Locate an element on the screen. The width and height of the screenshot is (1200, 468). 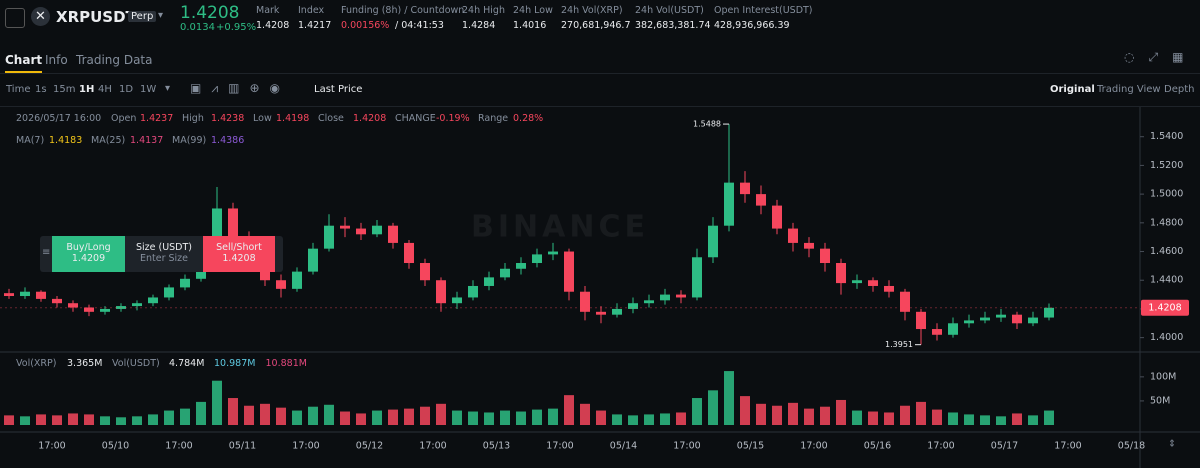
menu-icon is located at coordinates (15, 18).